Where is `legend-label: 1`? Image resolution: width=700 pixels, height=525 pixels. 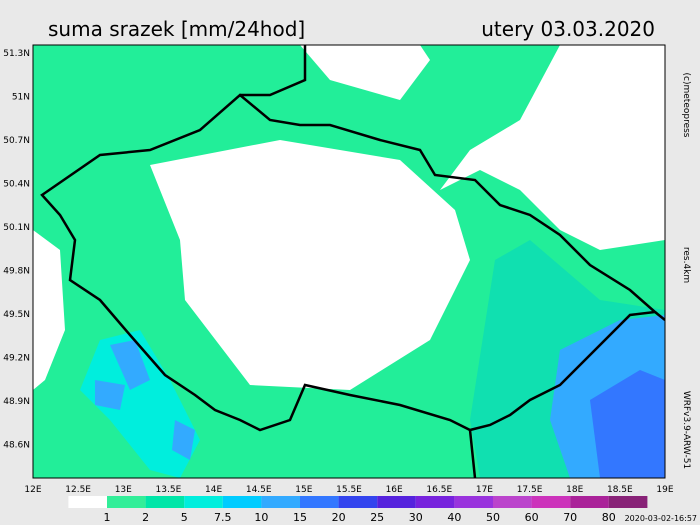 legend-label: 1 is located at coordinates (107, 517).